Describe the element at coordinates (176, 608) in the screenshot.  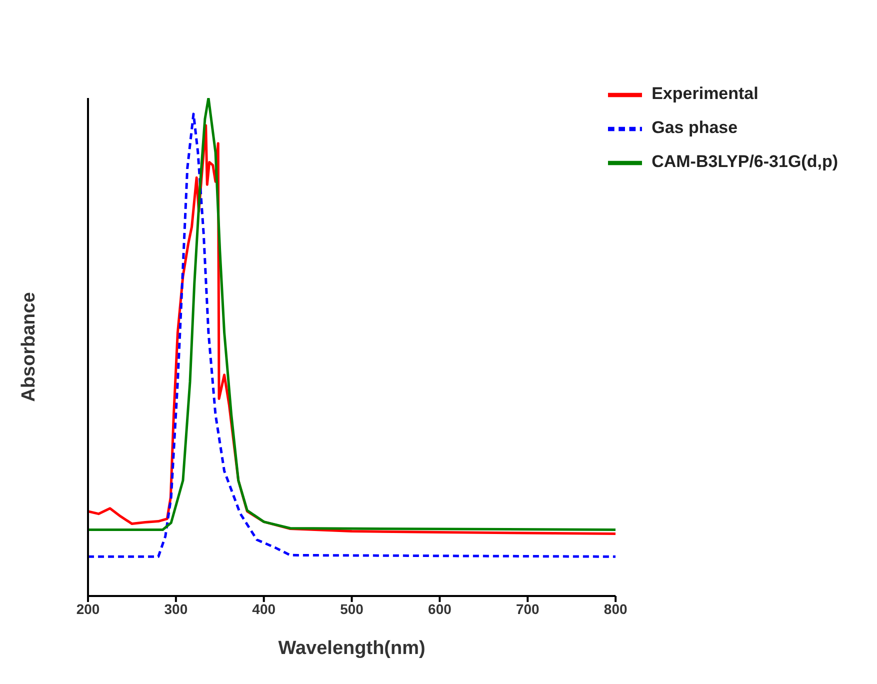
I see `x-tick-label: 300` at that location.